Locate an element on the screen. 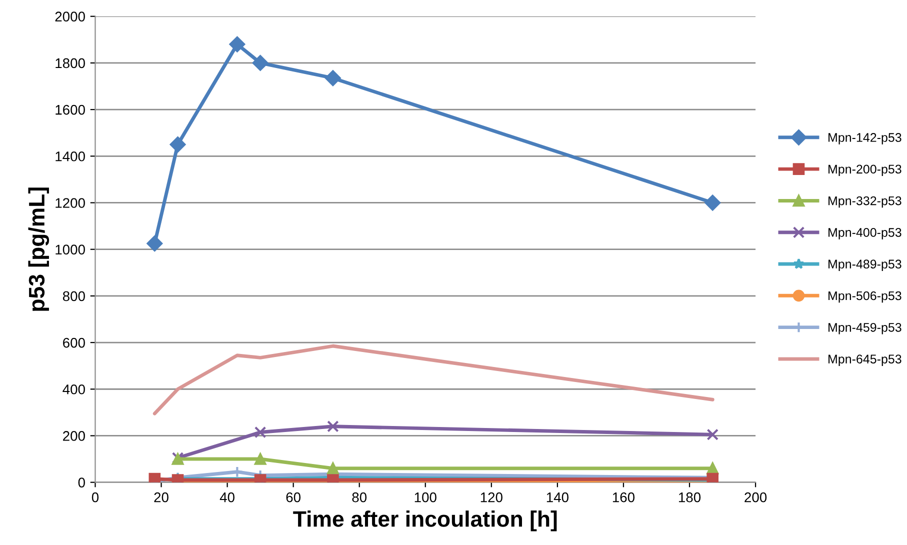 This screenshot has height=545, width=907. y-tick-label: 2000 is located at coordinates (70, 17).